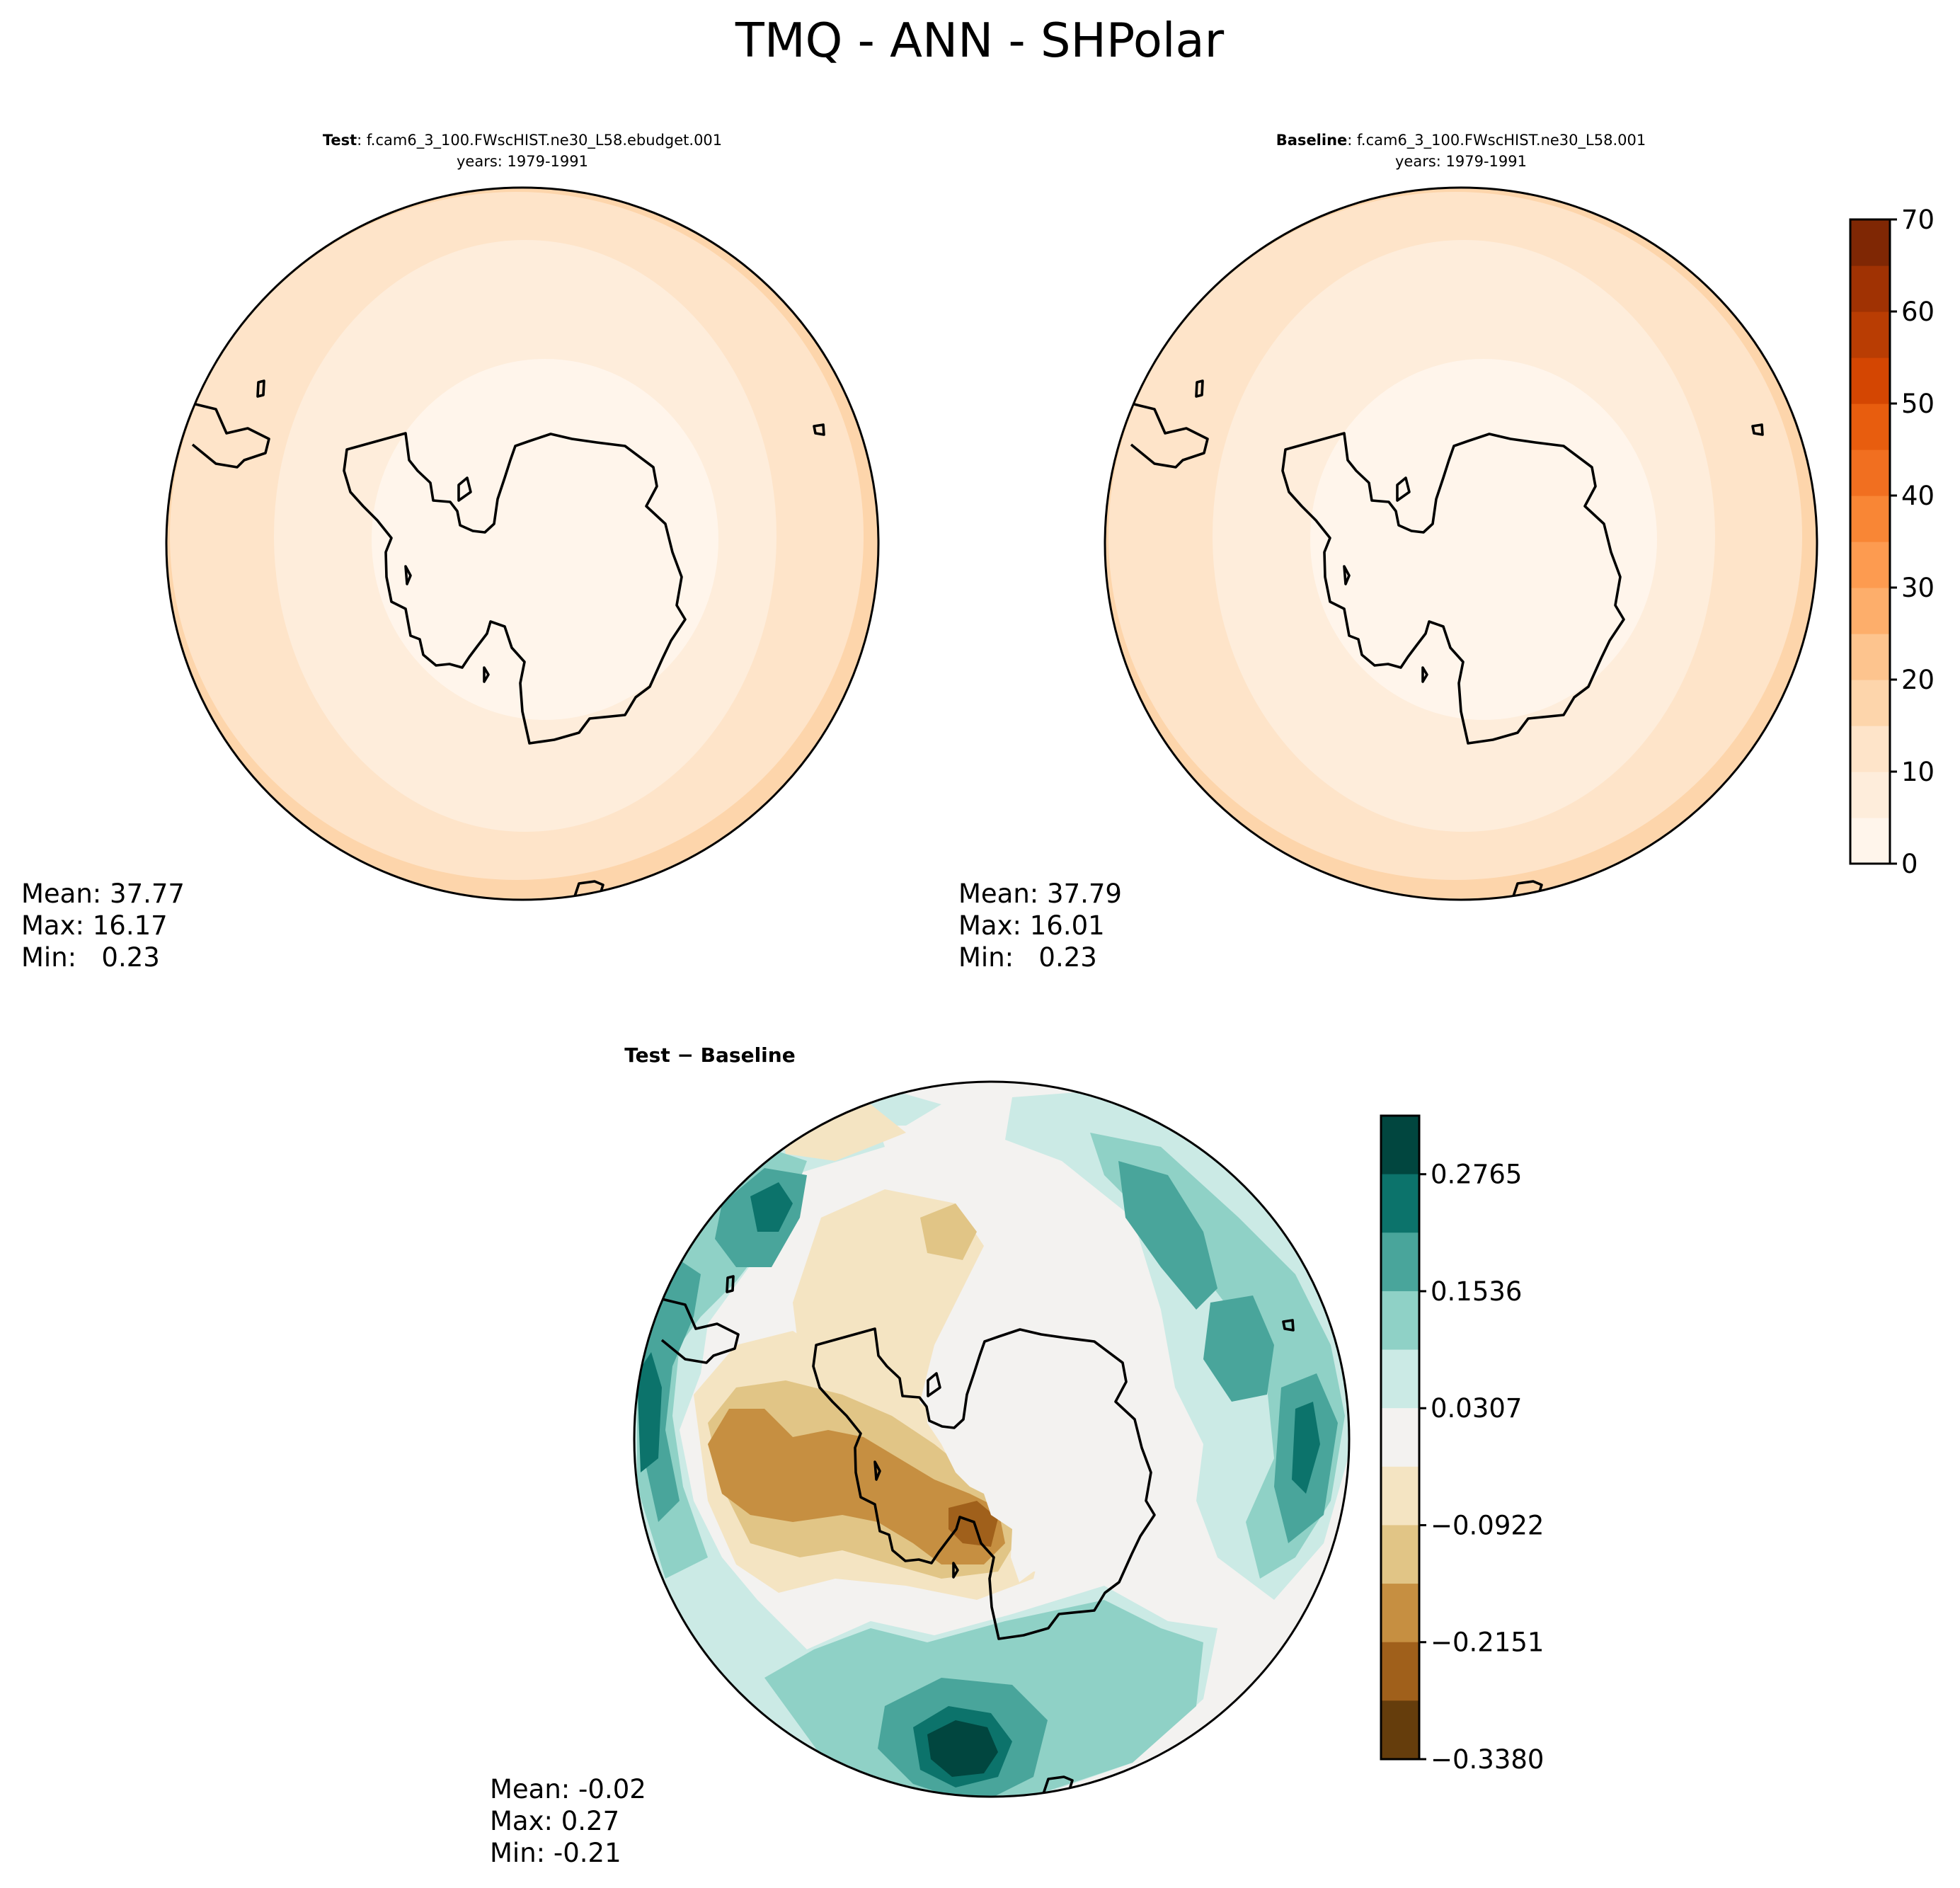 The image size is (1960, 1888). I want to click on difference-mean-label: Mean:, so click(534, 1789).